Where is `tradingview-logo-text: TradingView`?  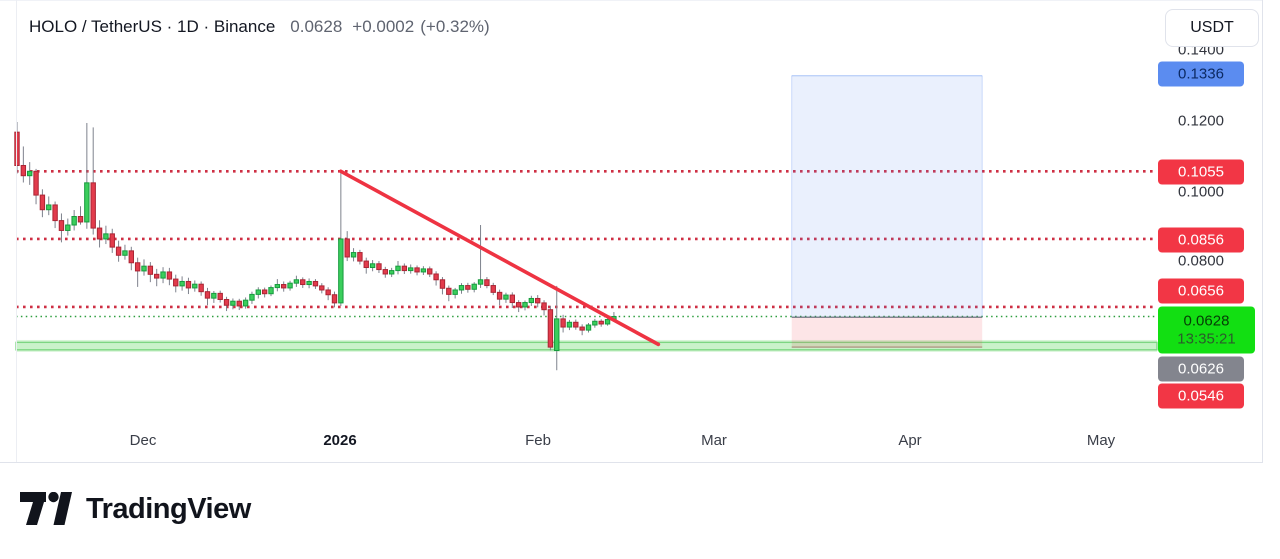
tradingview-logo-text: TradingView is located at coordinates (168, 508).